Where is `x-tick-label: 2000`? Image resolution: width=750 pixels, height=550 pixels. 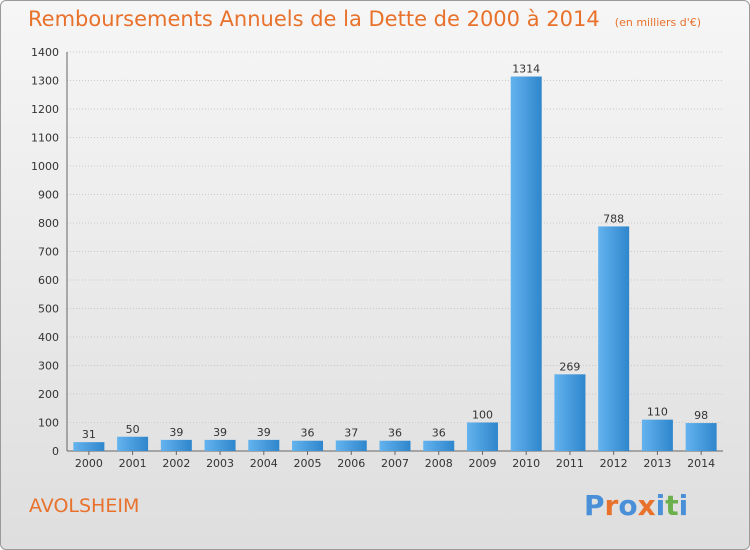 x-tick-label: 2000 is located at coordinates (89, 463).